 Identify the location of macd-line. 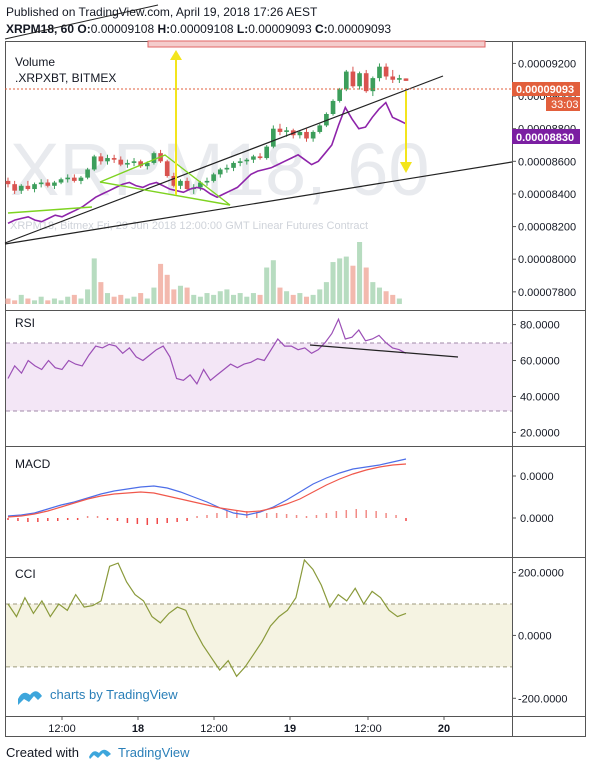
(207, 487).